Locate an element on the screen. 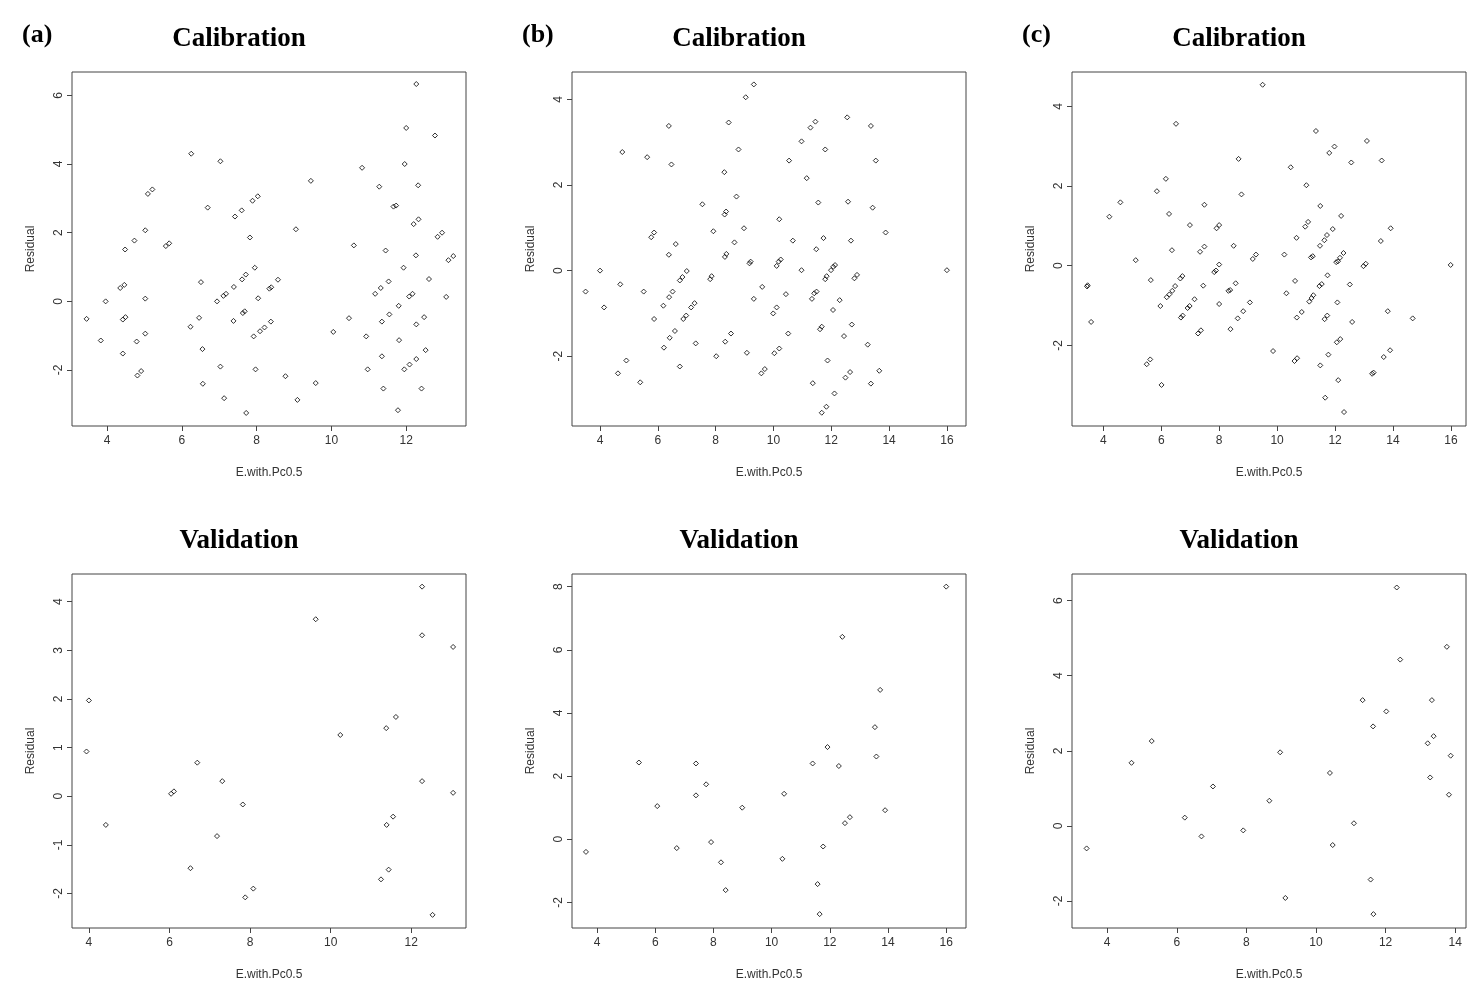  chart-title: Validation is located at coordinates (739, 538).